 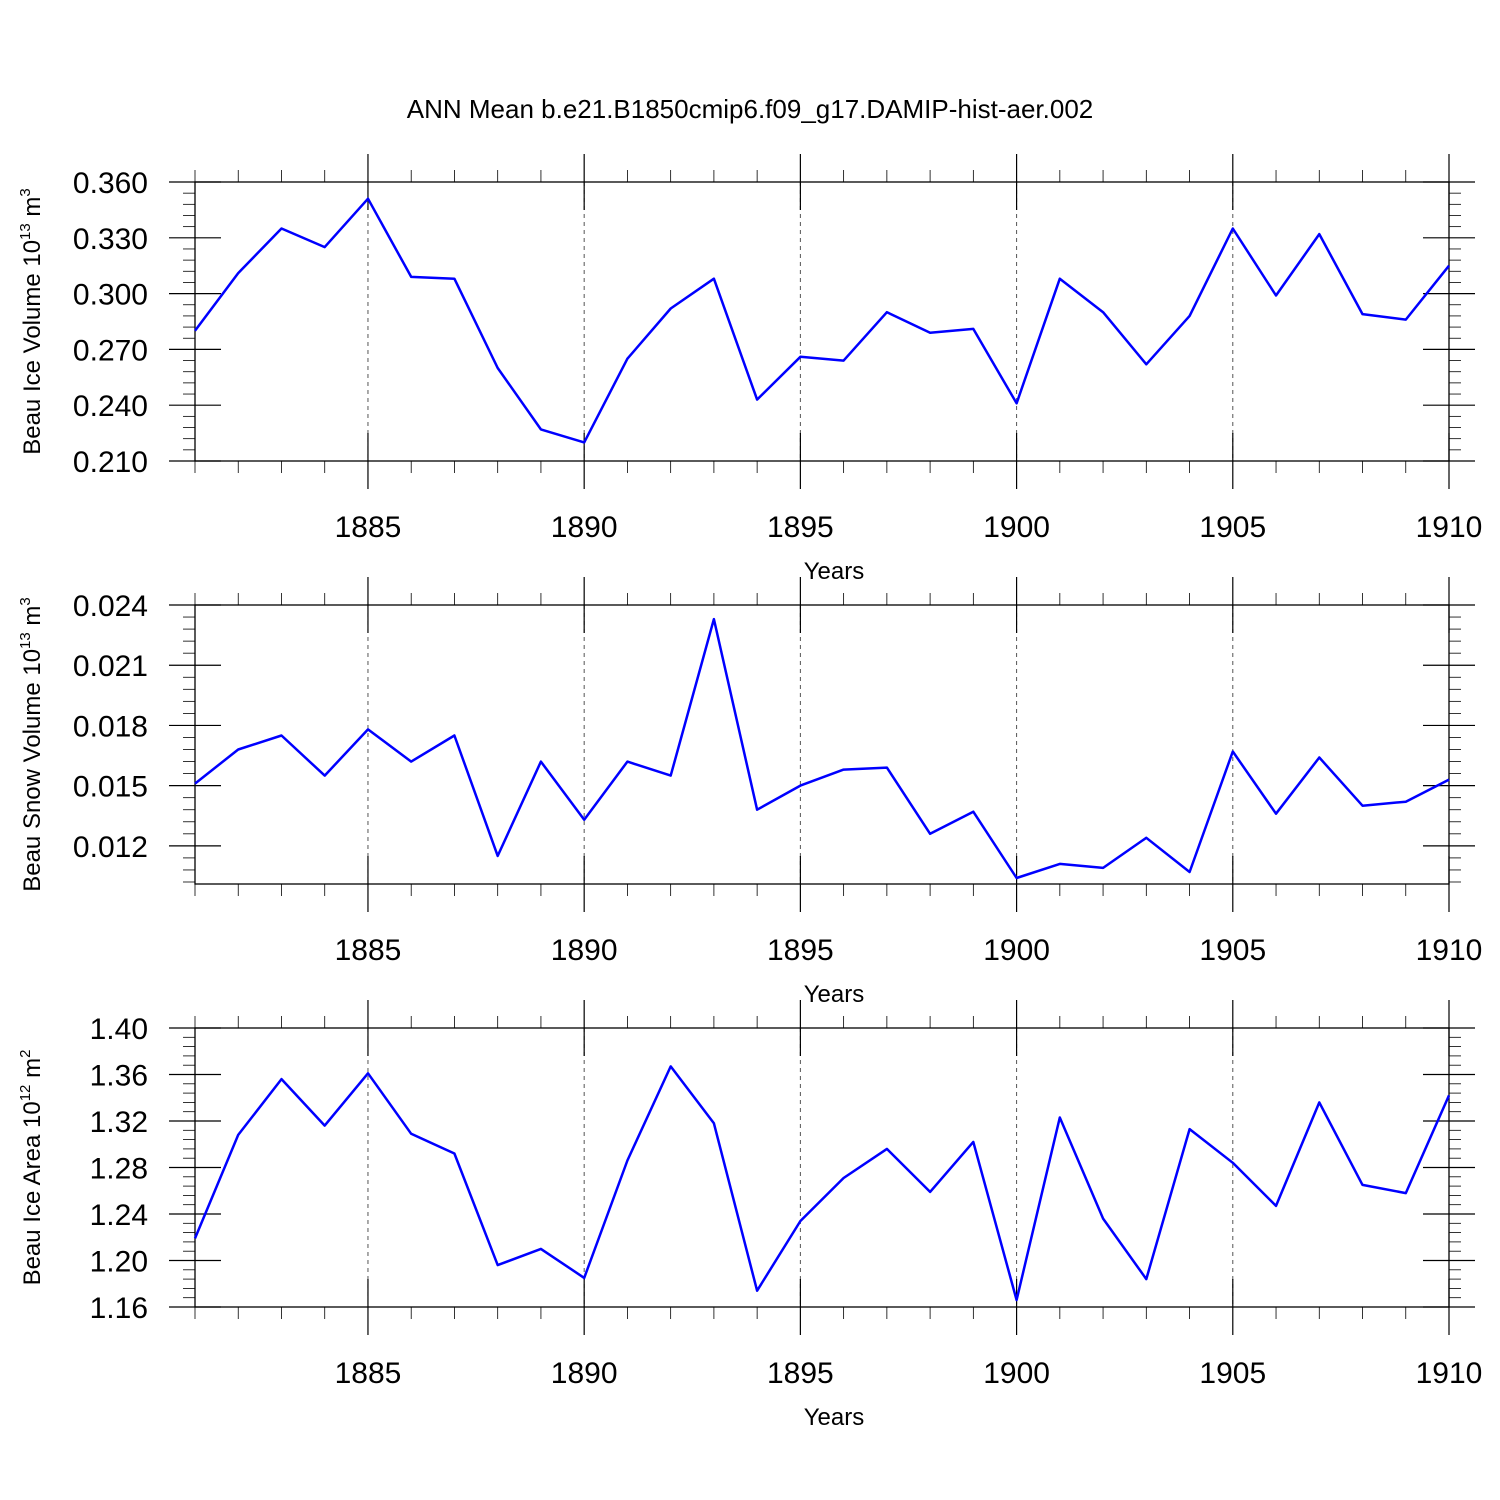 What do you see at coordinates (110, 606) in the screenshot?
I see `y-tick-label: 0.024` at bounding box center [110, 606].